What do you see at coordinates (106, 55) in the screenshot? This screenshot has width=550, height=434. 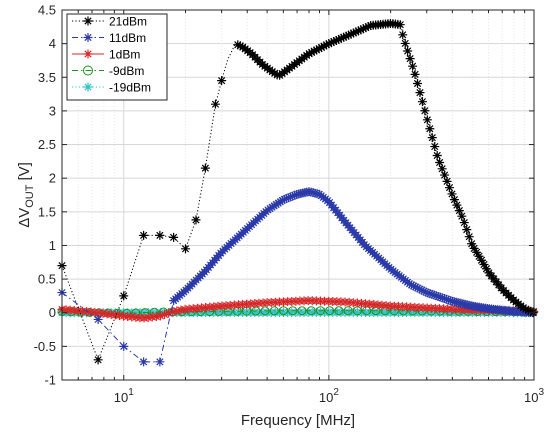 I see `legend-entry: 1dBm` at bounding box center [106, 55].